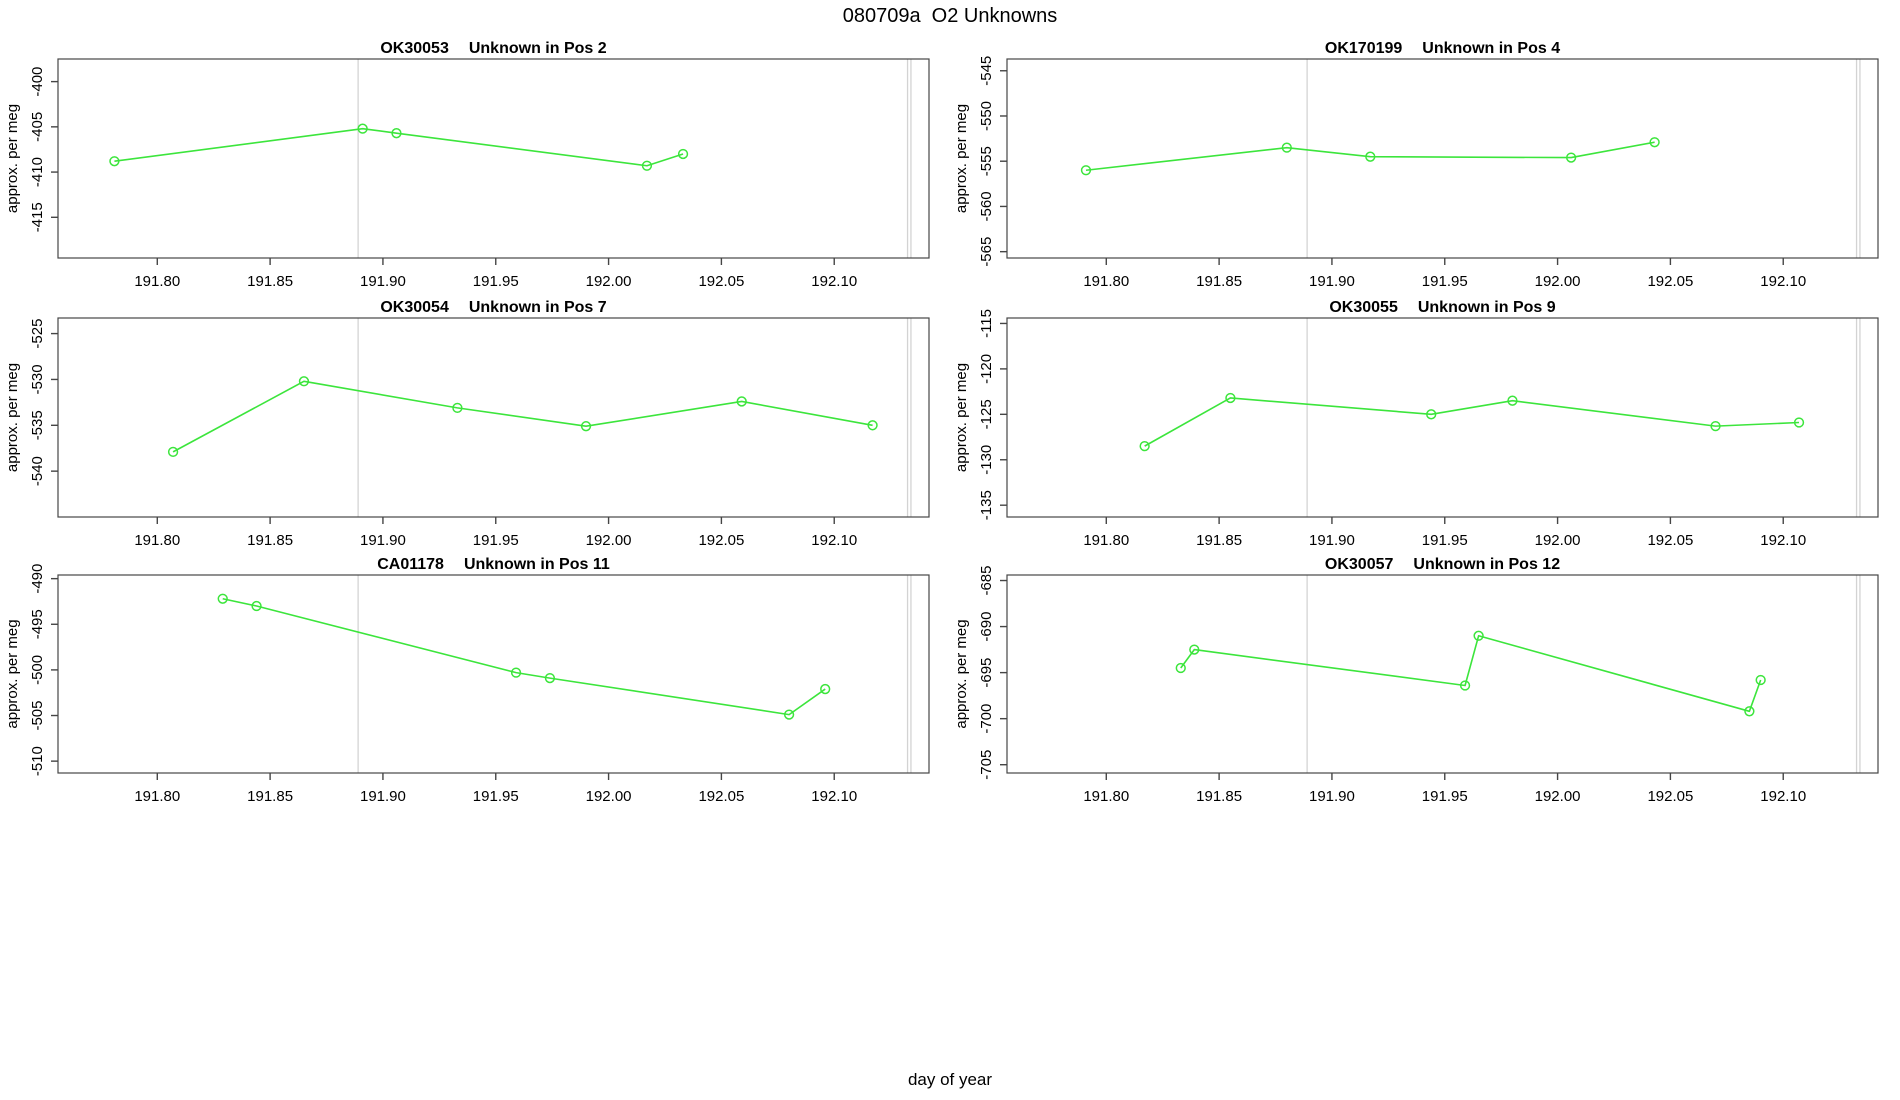  I want to click on panel-title: OK30054 Unknown in Pos 7, so click(493, 307).